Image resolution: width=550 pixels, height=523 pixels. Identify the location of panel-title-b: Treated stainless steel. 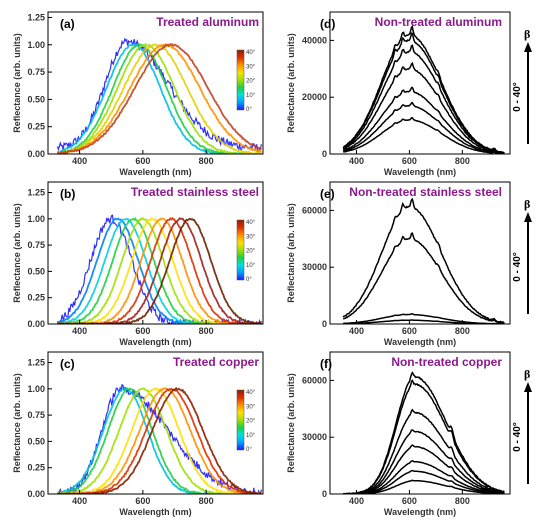
(195, 192).